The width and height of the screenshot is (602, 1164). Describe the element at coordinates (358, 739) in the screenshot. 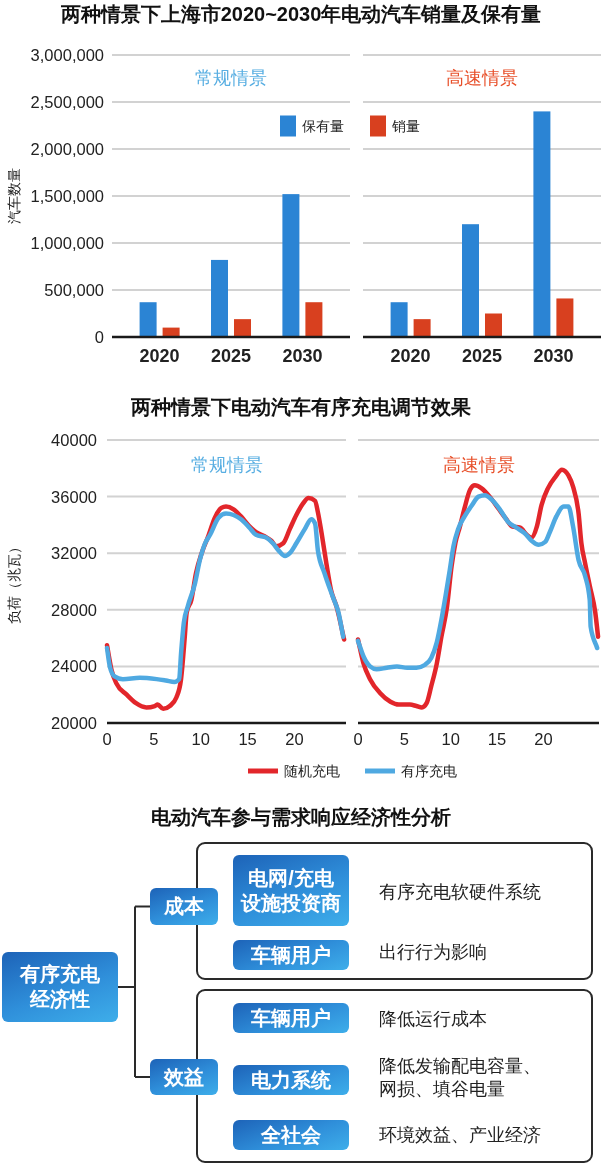

I see `x-tick-label: 0` at that location.